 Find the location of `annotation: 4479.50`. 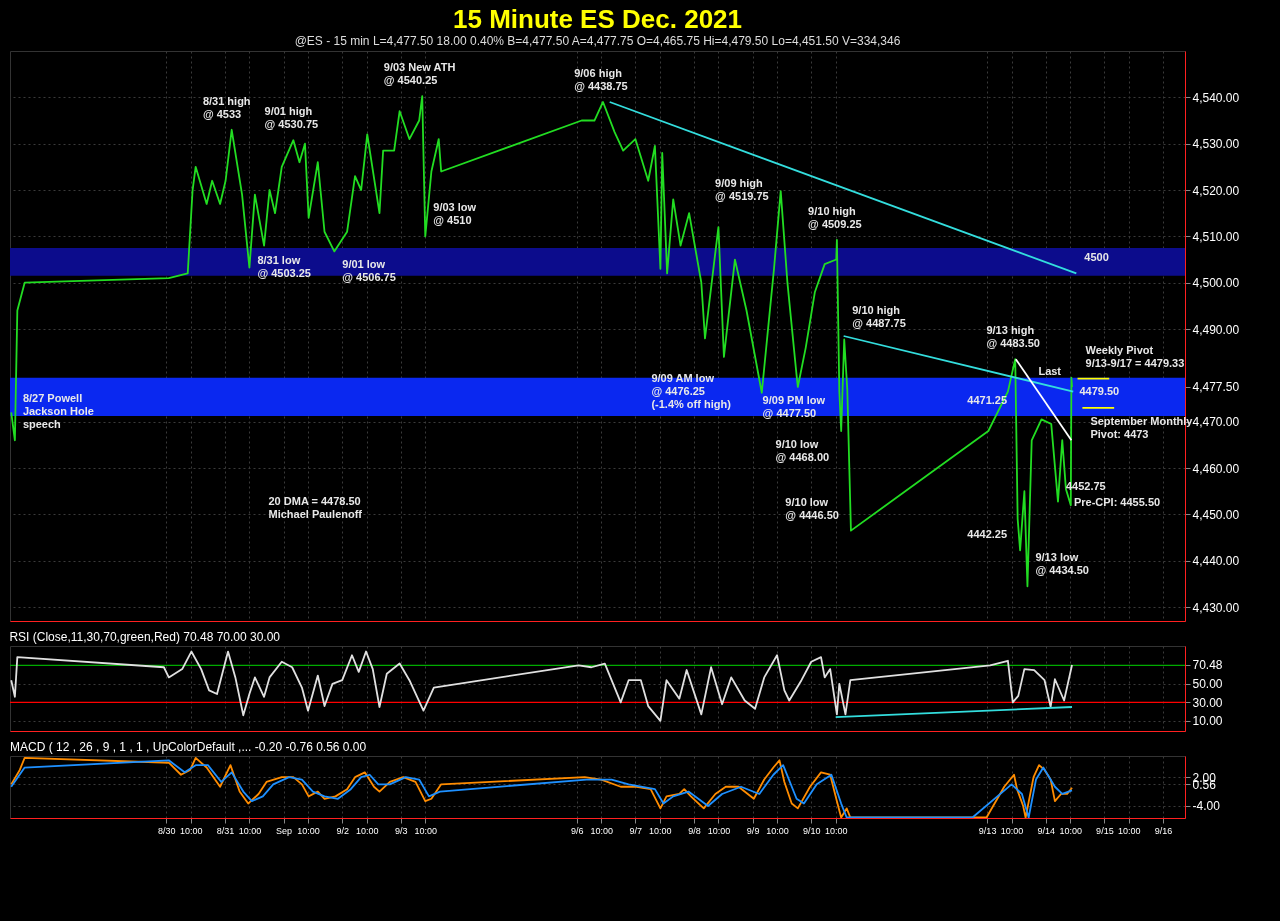

annotation: 4479.50 is located at coordinates (1099, 390).